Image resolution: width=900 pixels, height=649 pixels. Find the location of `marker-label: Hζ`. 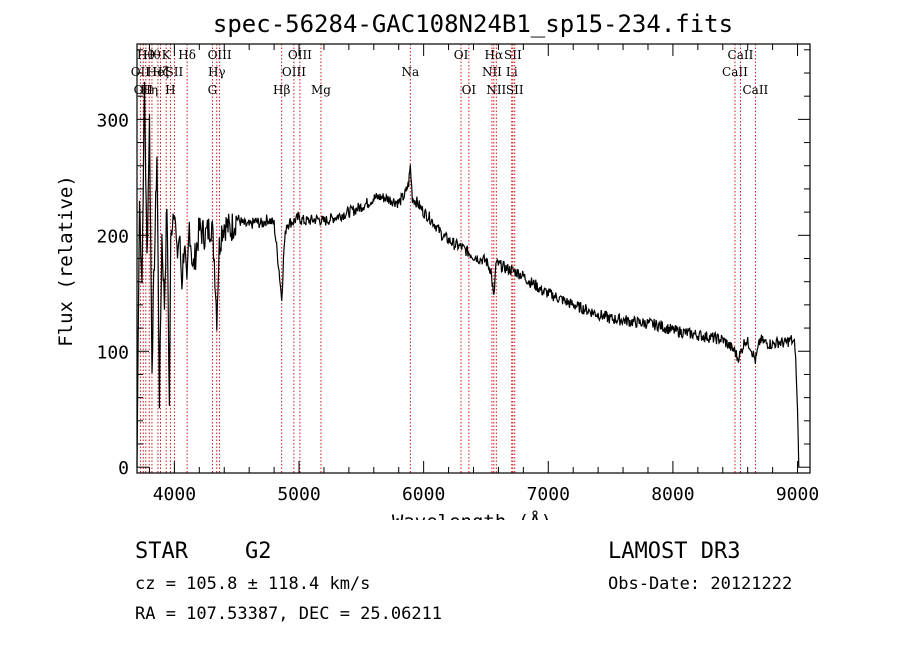

marker-label: Hζ is located at coordinates (160, 72).